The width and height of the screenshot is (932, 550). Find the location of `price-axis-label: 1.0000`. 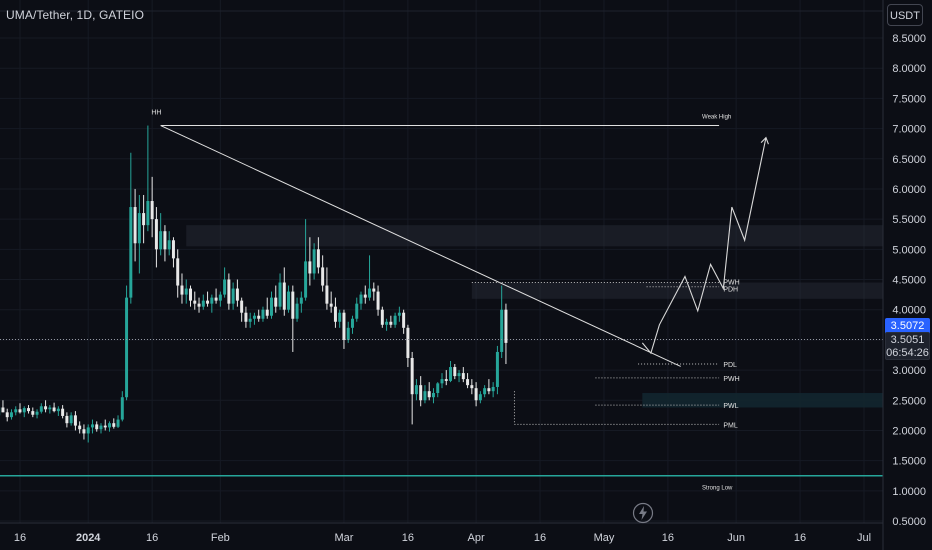

price-axis-label: 1.0000 is located at coordinates (909, 492).